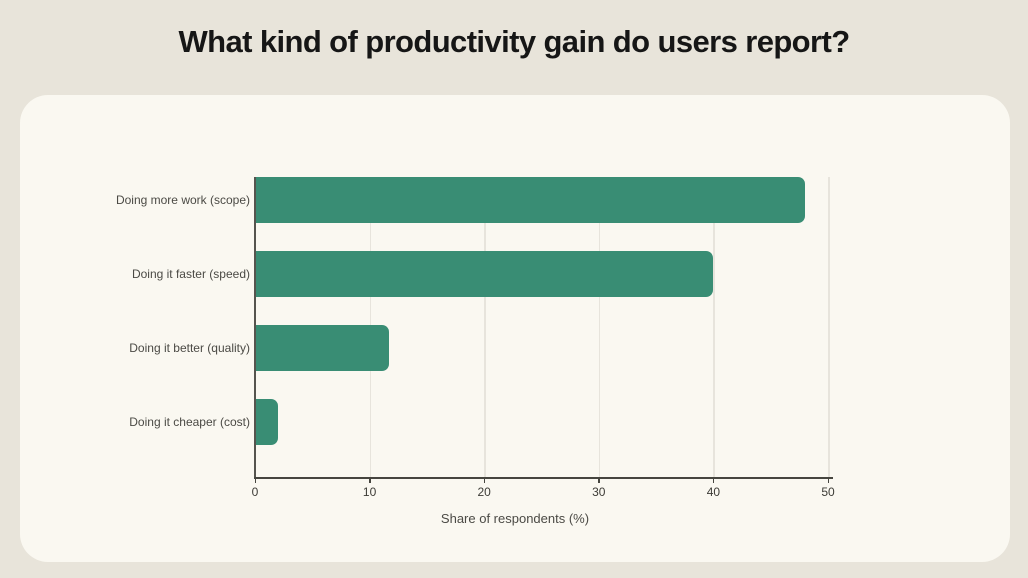 This screenshot has height=578, width=1028. Describe the element at coordinates (515, 518) in the screenshot. I see `x-axis-title: Share of respondents (%)` at that location.